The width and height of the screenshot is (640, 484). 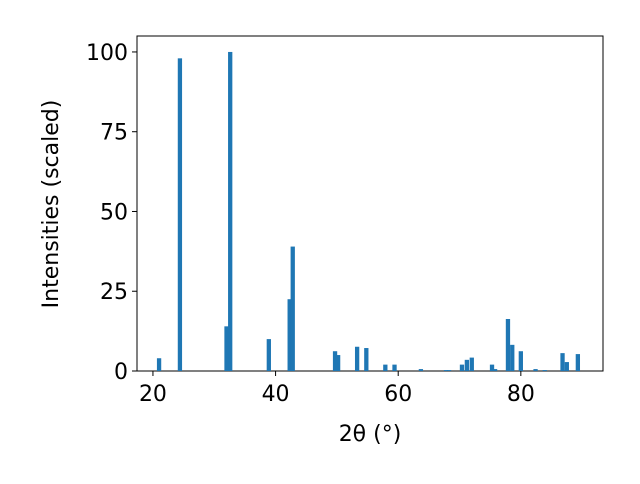 I want to click on y-tick-label: 0, so click(x=121, y=372).